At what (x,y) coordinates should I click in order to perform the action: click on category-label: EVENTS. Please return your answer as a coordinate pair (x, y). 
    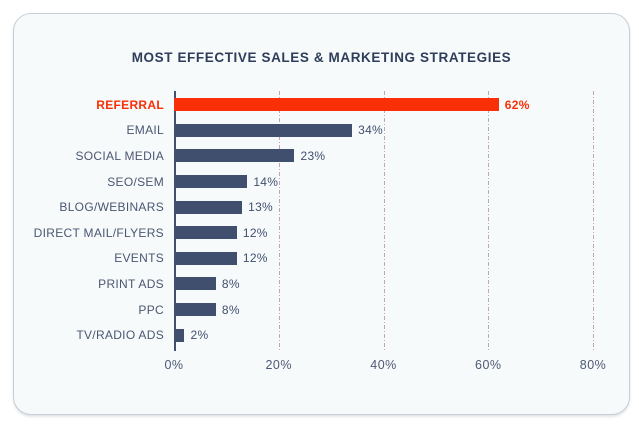
    Looking at the image, I should click on (139, 258).